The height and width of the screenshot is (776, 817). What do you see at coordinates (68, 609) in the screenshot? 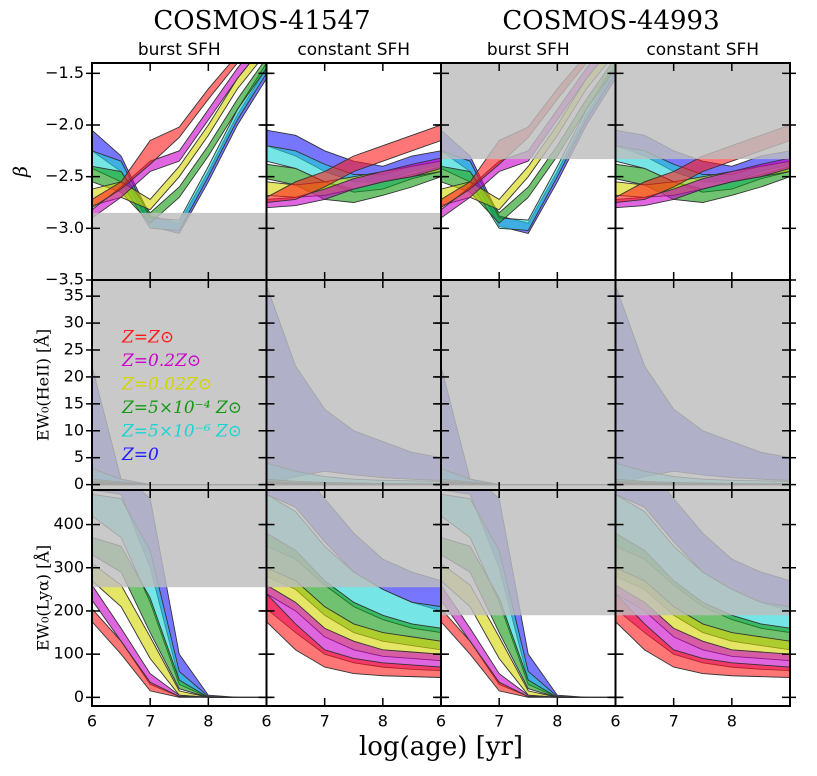
I see `y-tick-label: 200` at bounding box center [68, 609].